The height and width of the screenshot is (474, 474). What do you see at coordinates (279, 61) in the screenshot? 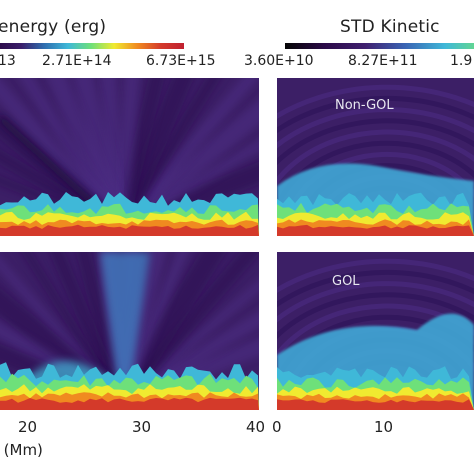
I see `right-colorbar-tick: 3.60E+10` at bounding box center [279, 61].